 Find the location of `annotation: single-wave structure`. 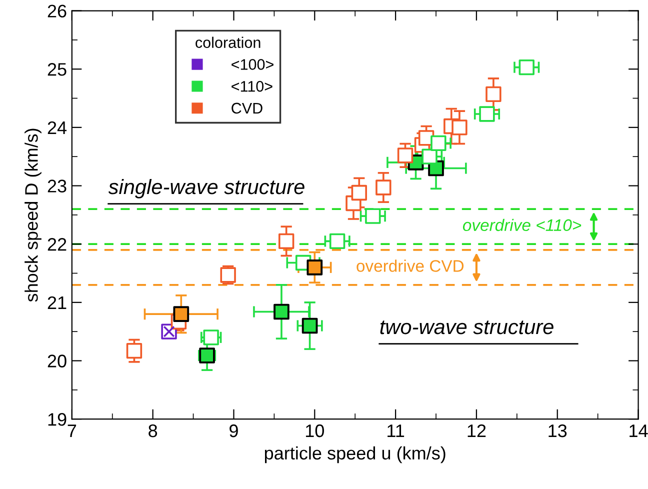

annotation: single-wave structure is located at coordinates (206, 188).